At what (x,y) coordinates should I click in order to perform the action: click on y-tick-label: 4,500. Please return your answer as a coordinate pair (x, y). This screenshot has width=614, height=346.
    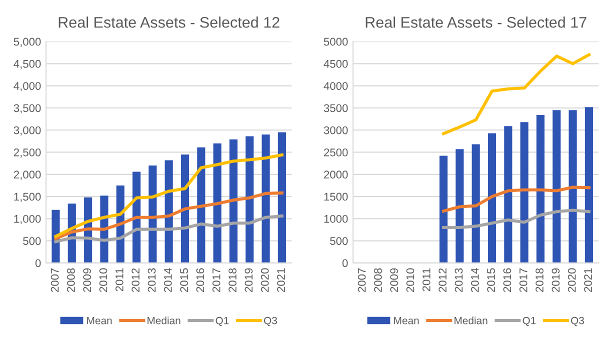
    Looking at the image, I should click on (27, 65).